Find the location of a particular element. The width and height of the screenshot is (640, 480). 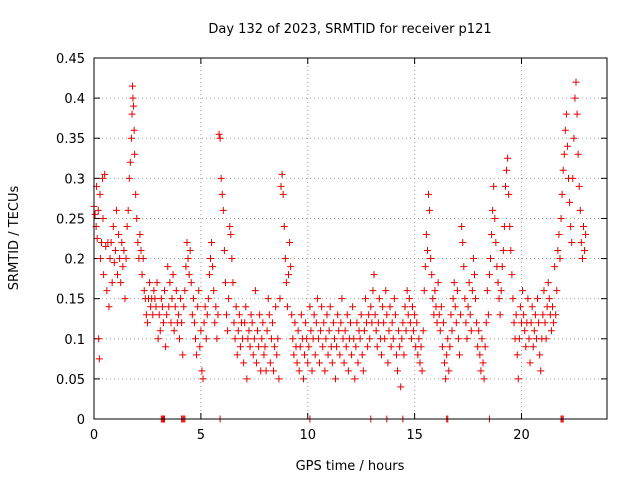

x-tick-label: 20 is located at coordinates (521, 435).